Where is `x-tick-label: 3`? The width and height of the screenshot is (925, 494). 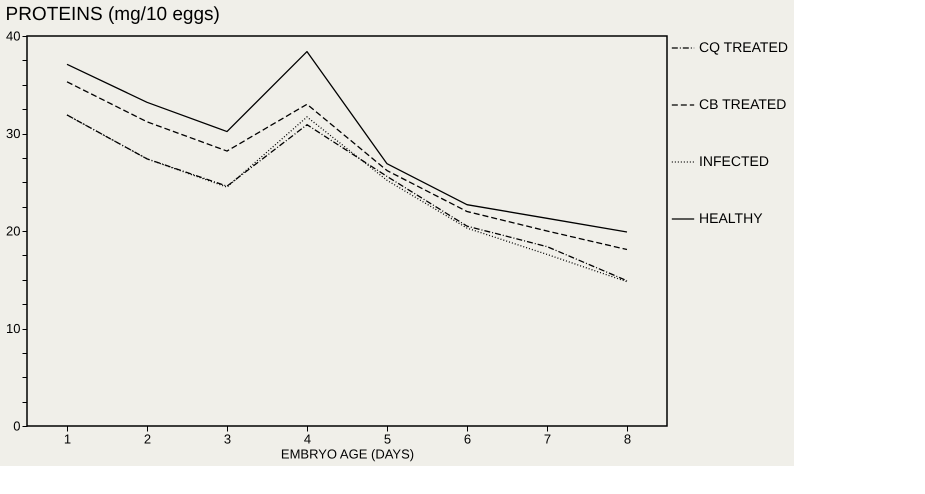
x-tick-label: 3 is located at coordinates (228, 439).